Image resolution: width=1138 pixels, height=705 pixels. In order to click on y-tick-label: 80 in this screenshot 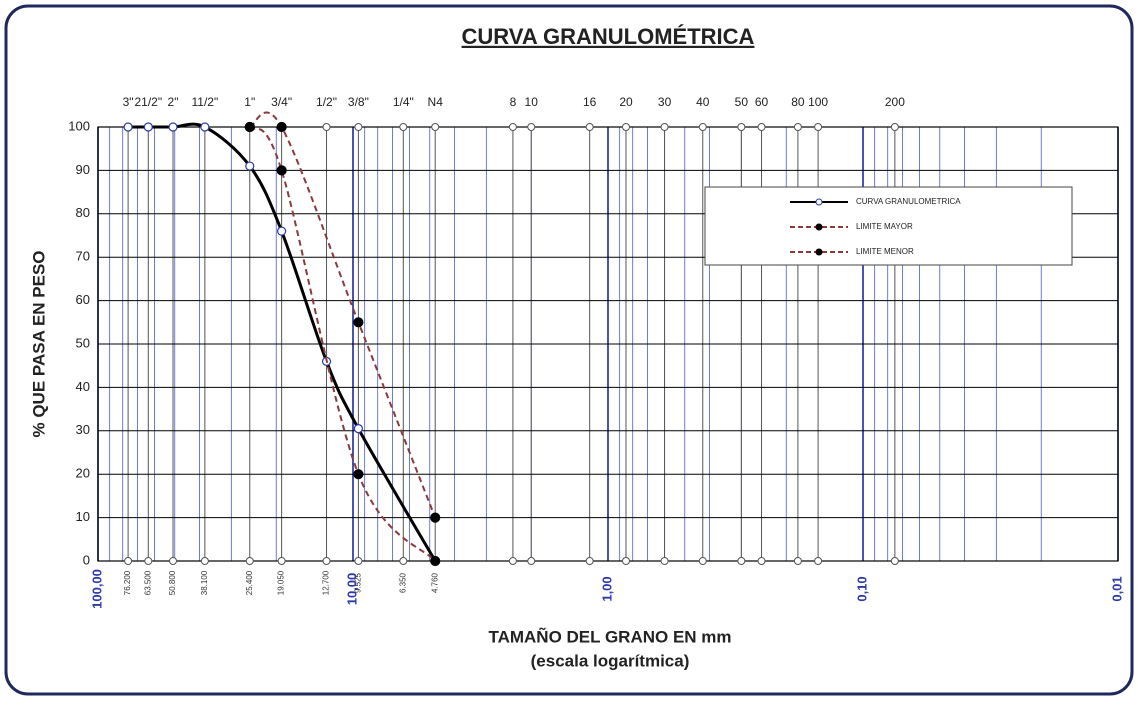, I will do `click(83, 212)`.